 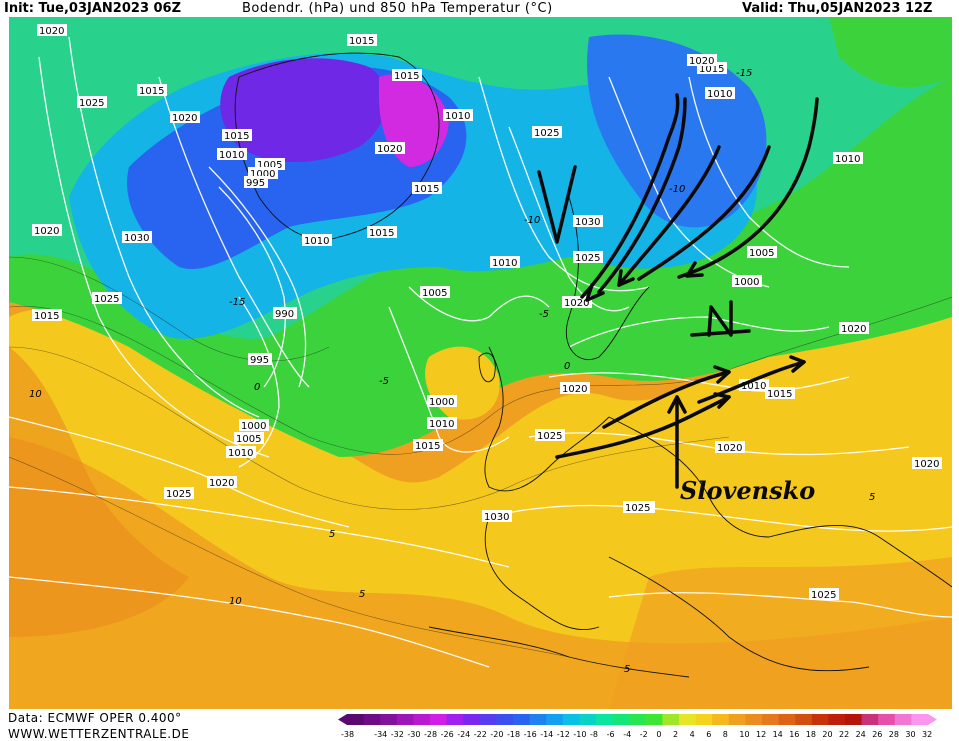 What do you see at coordinates (658, 734) in the screenshot?
I see `colorbar-tick-label: 0` at bounding box center [658, 734].